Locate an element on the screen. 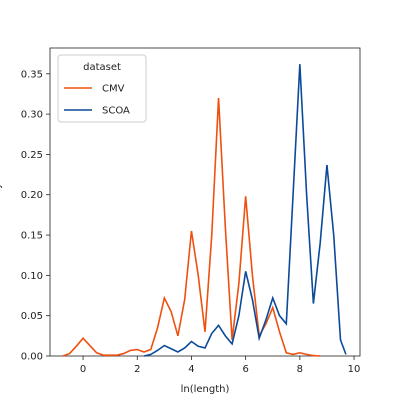 The height and width of the screenshot is (404, 400). legend-title: dataset is located at coordinates (102, 67).